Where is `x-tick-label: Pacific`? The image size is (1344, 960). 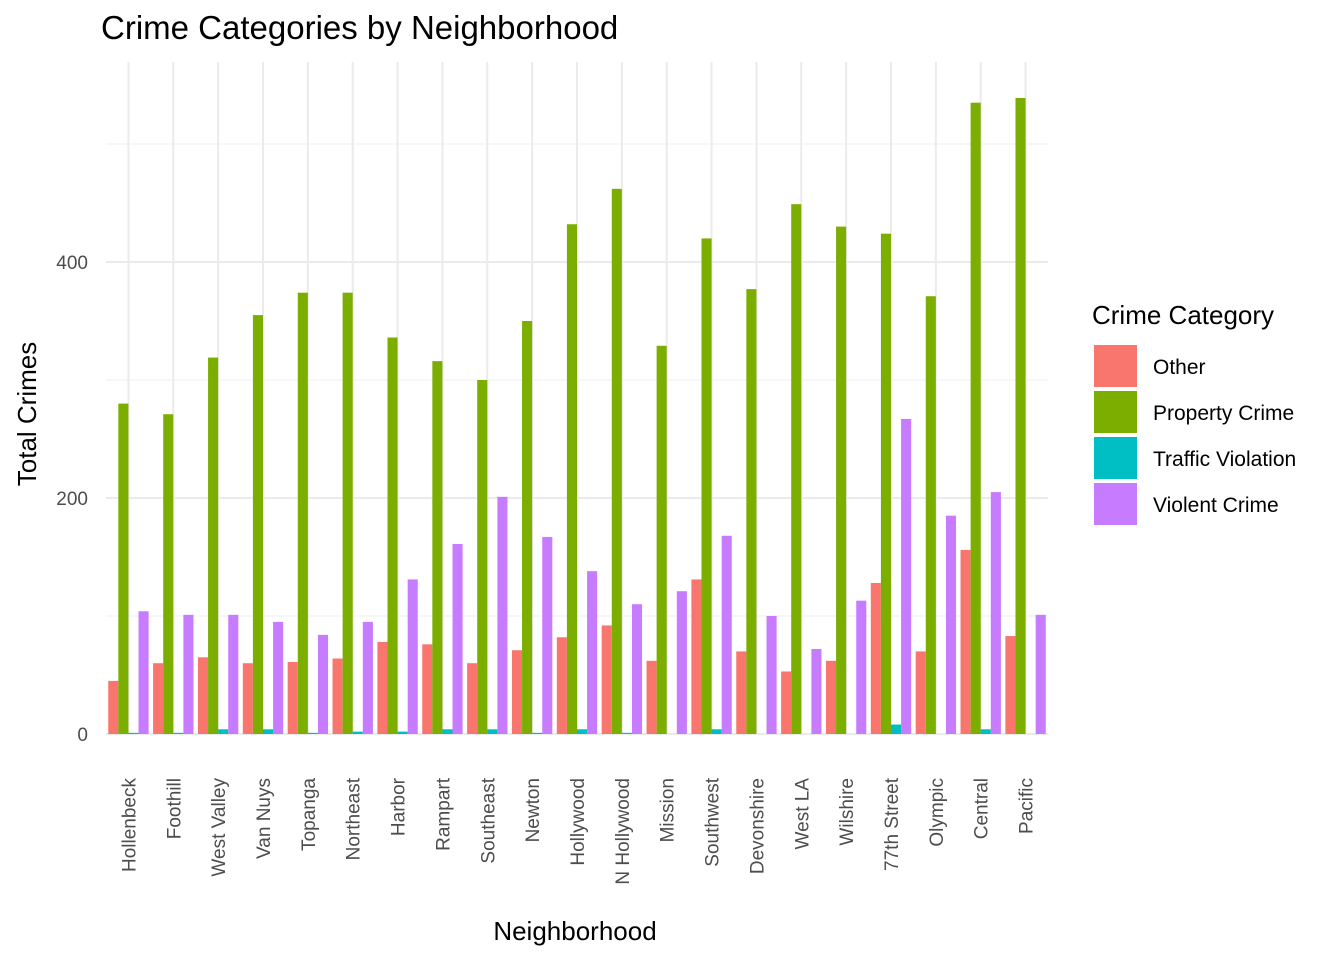
x-tick-label: Pacific is located at coordinates (1027, 806).